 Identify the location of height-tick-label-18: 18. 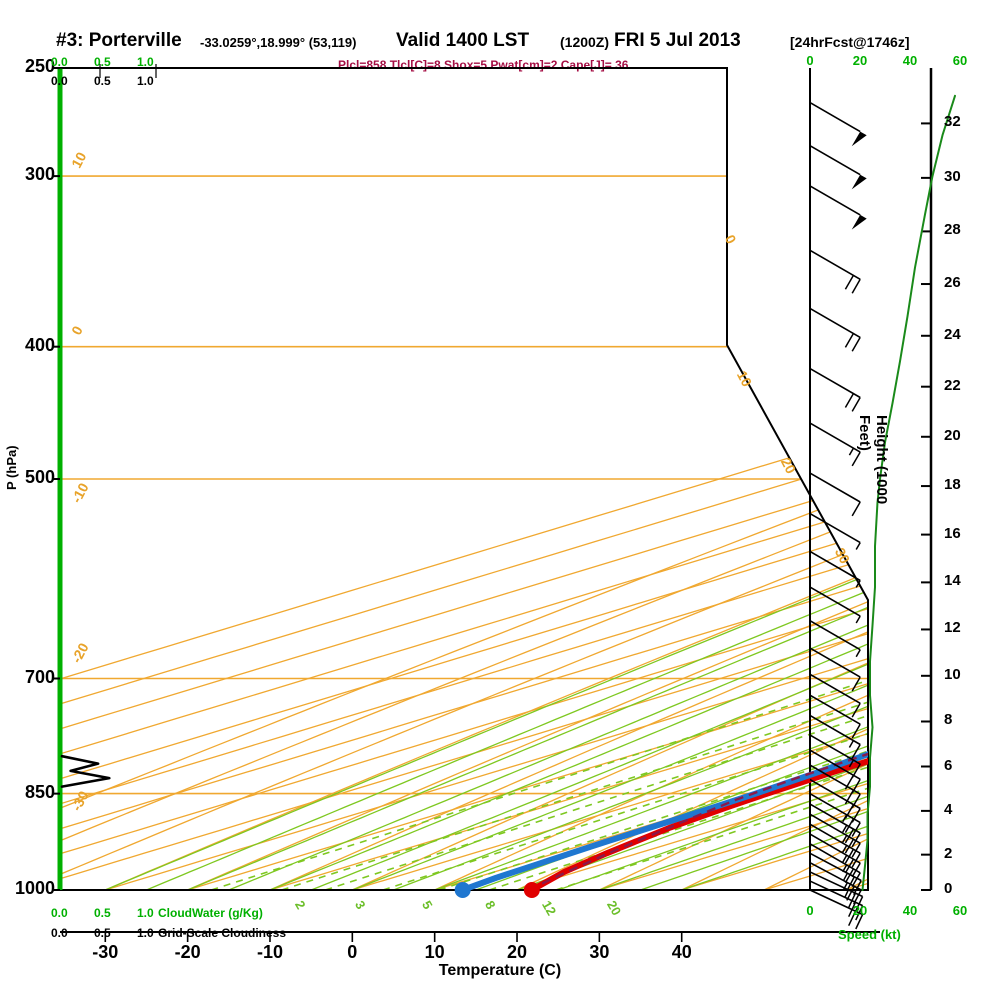
(952, 485).